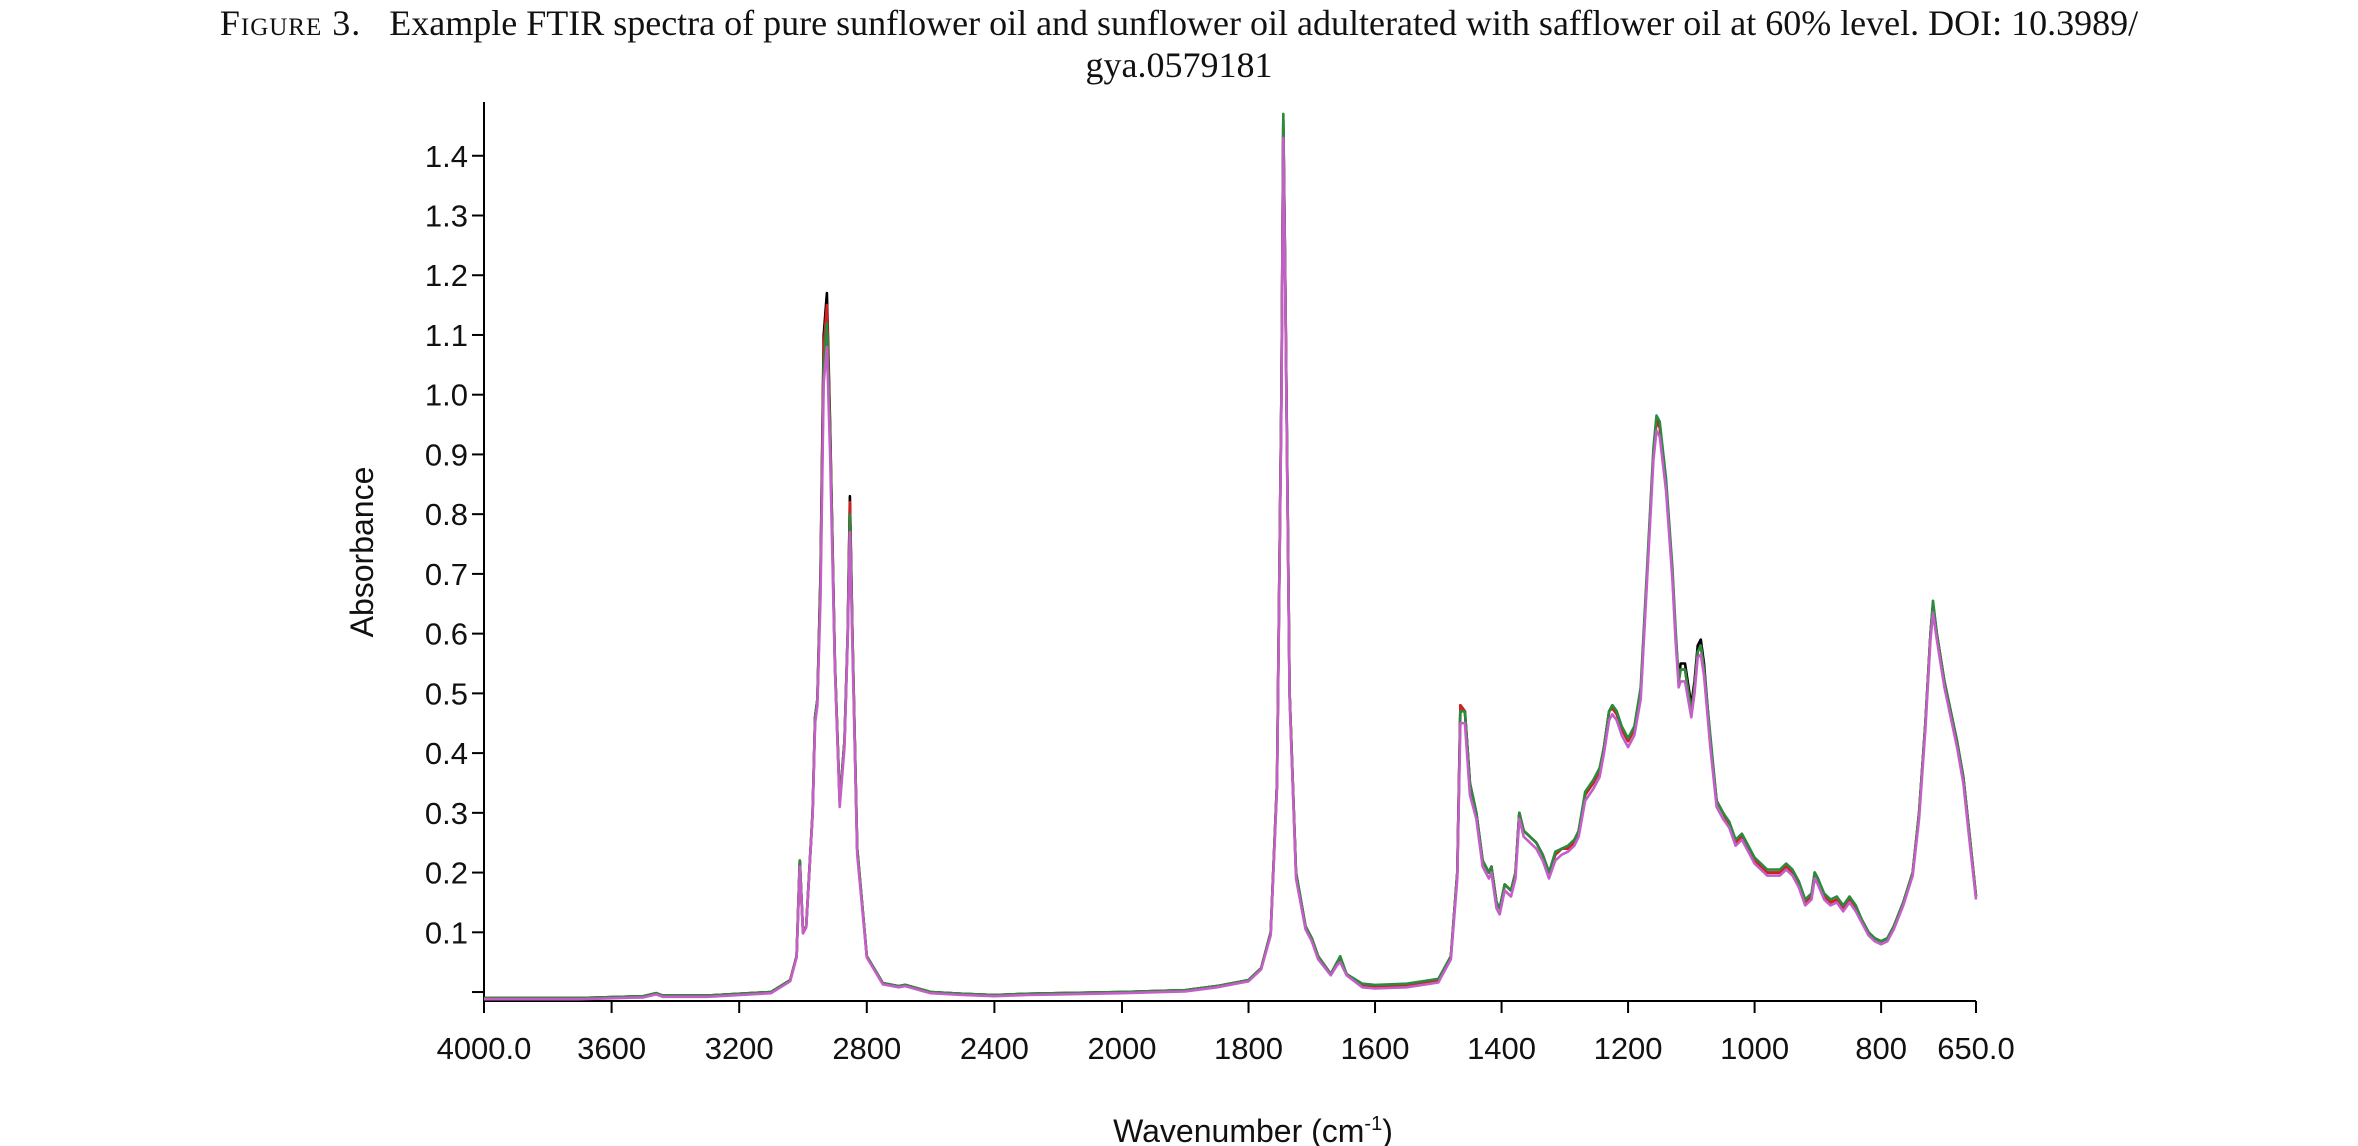 The width and height of the screenshot is (2358, 1146). What do you see at coordinates (446, 454) in the screenshot?
I see `y-tick-label: 0.9` at bounding box center [446, 454].